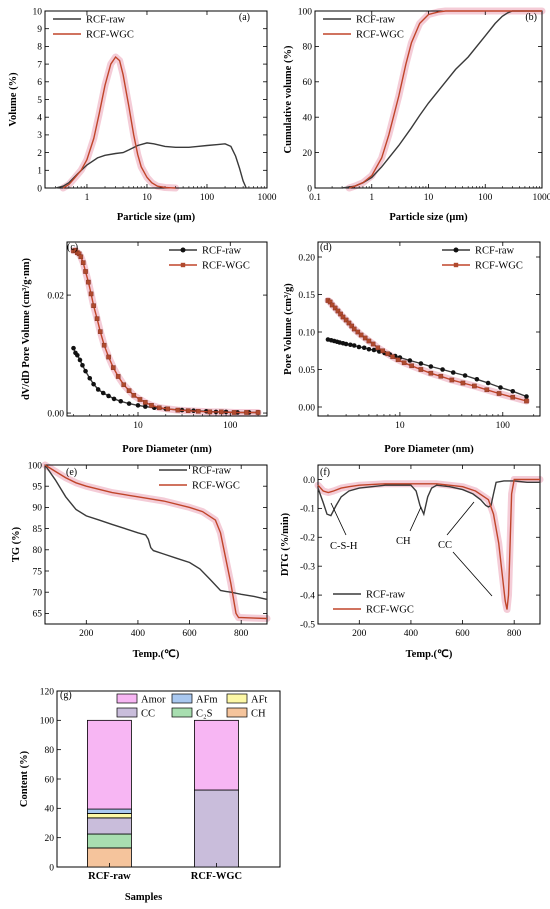 Image resolution: width=550 pixels, height=909 pixels. Describe the element at coordinates (429, 544) in the screenshot. I see `plot-frame-f` at that location.